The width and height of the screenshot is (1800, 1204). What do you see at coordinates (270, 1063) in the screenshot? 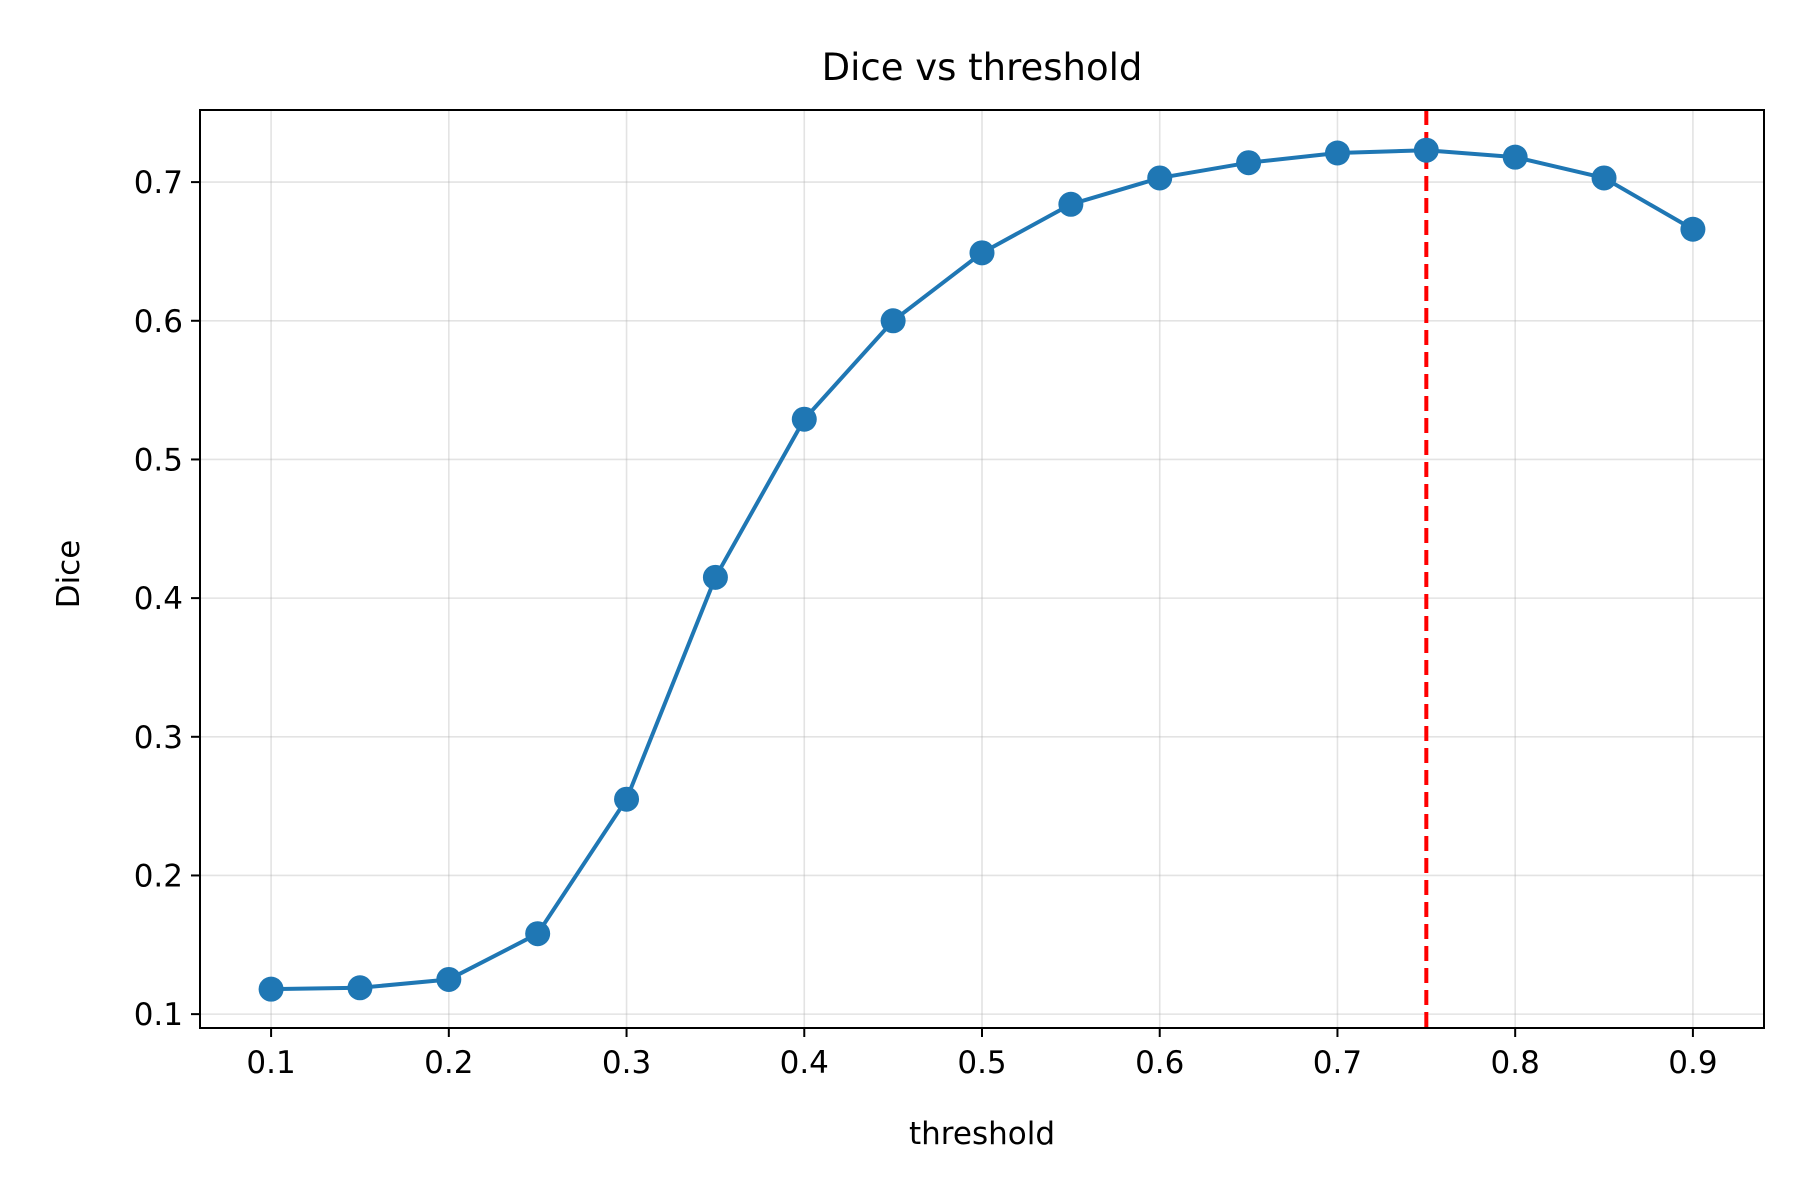
I see `x-tick-label: 0.1` at bounding box center [270, 1063].